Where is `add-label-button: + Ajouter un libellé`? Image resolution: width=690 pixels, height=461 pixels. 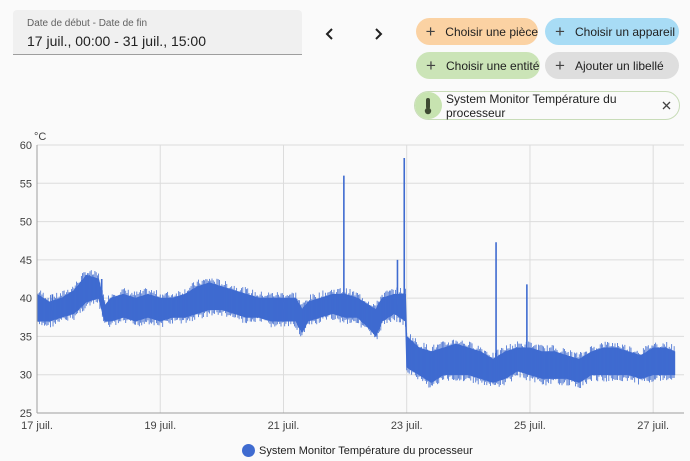 add-label-button: + Ajouter un libellé is located at coordinates (612, 65).